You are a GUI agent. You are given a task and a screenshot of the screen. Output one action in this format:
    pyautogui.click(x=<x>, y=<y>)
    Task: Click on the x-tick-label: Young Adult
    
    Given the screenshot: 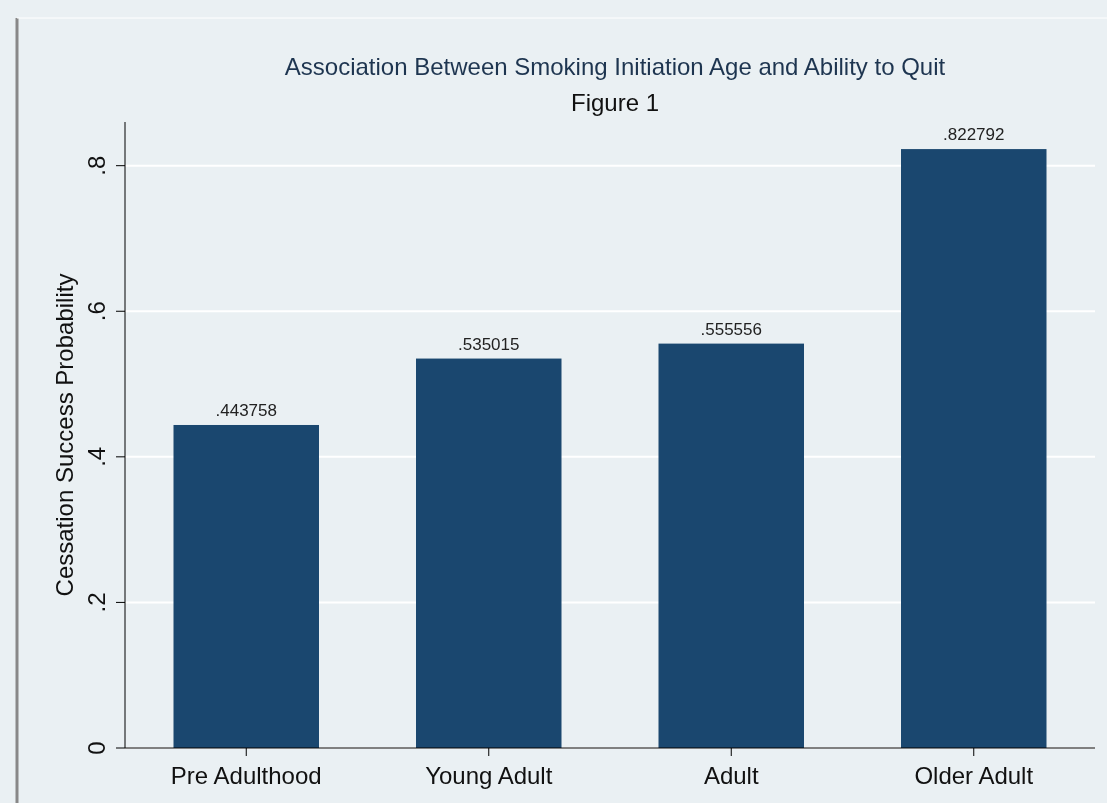 What is the action you would take?
    pyautogui.click(x=489, y=775)
    